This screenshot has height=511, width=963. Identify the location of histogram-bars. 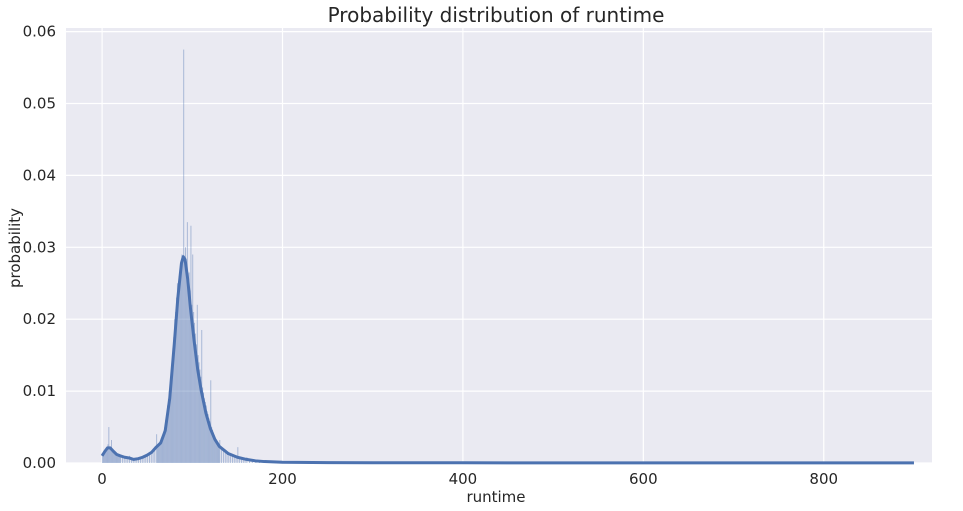
(190, 256).